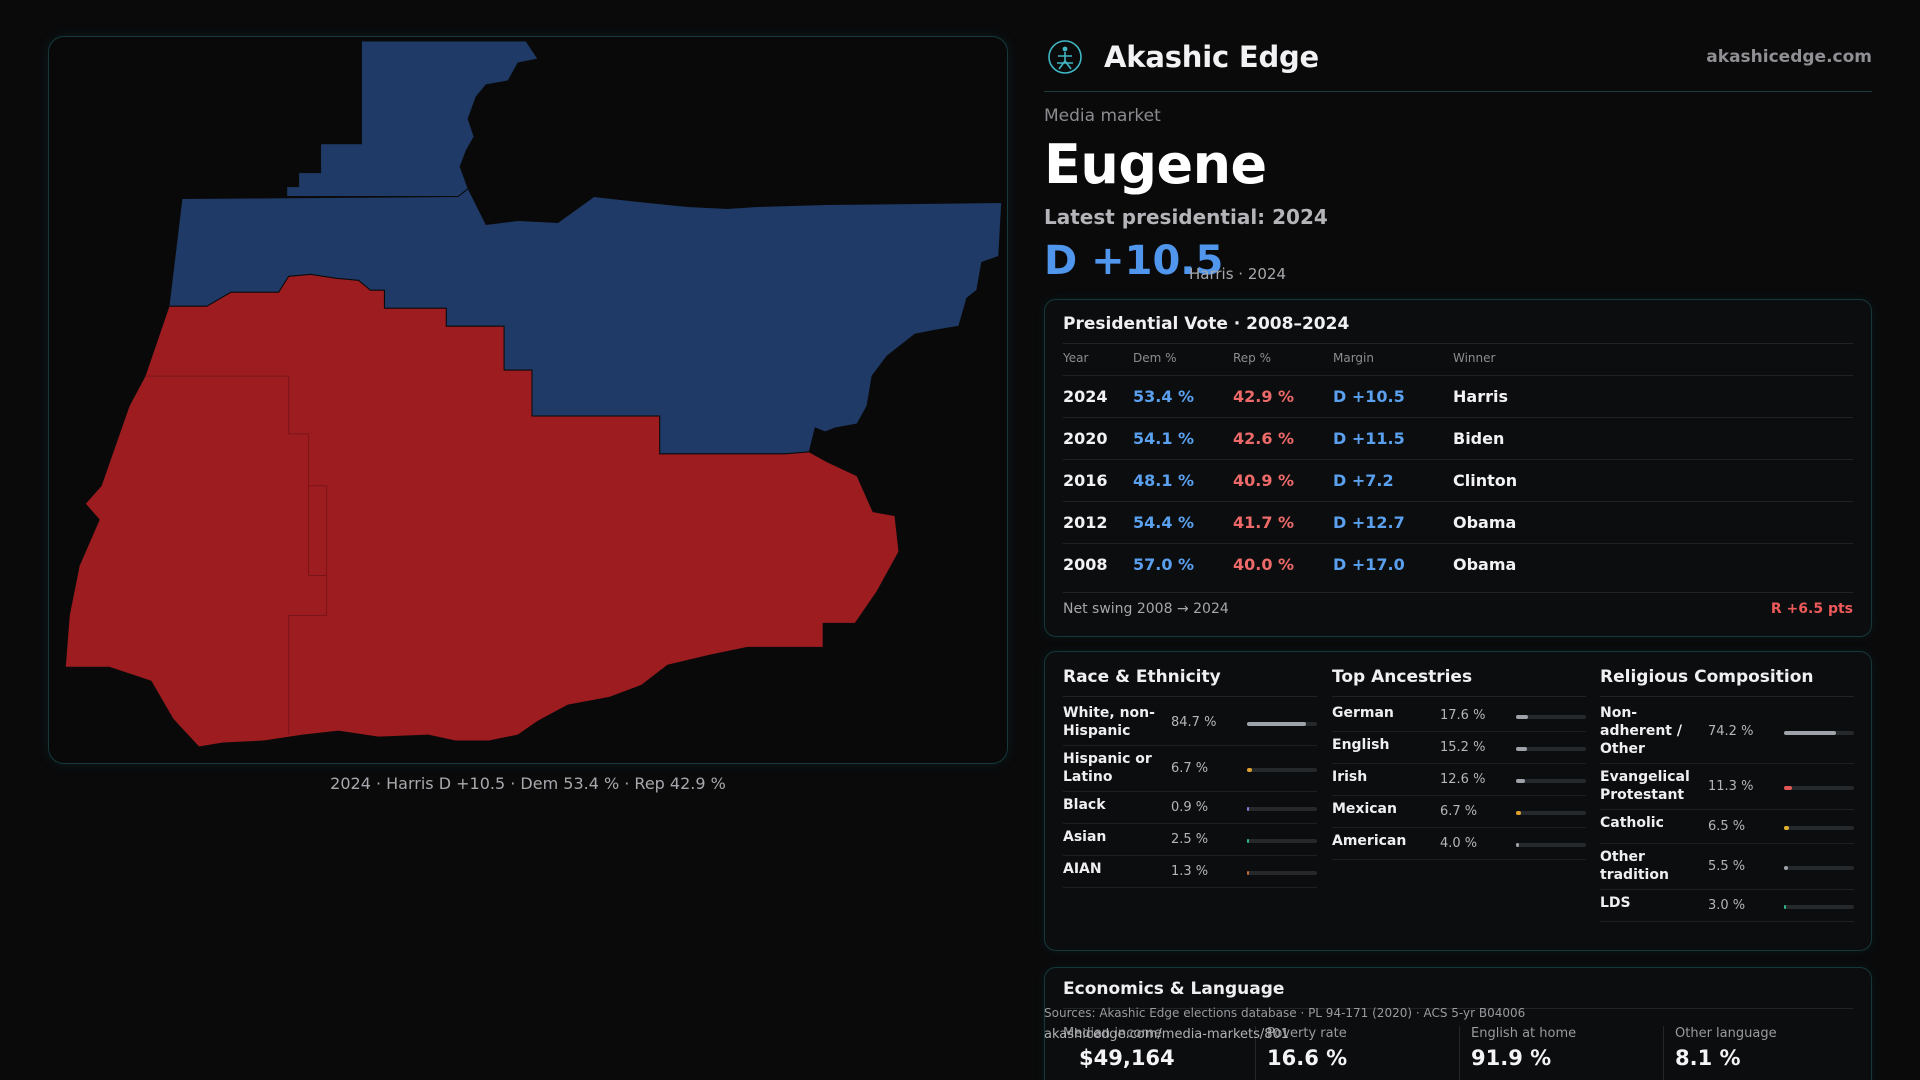 The width and height of the screenshot is (1920, 1080). I want to click on row-margin: D +12.7, so click(1369, 522).